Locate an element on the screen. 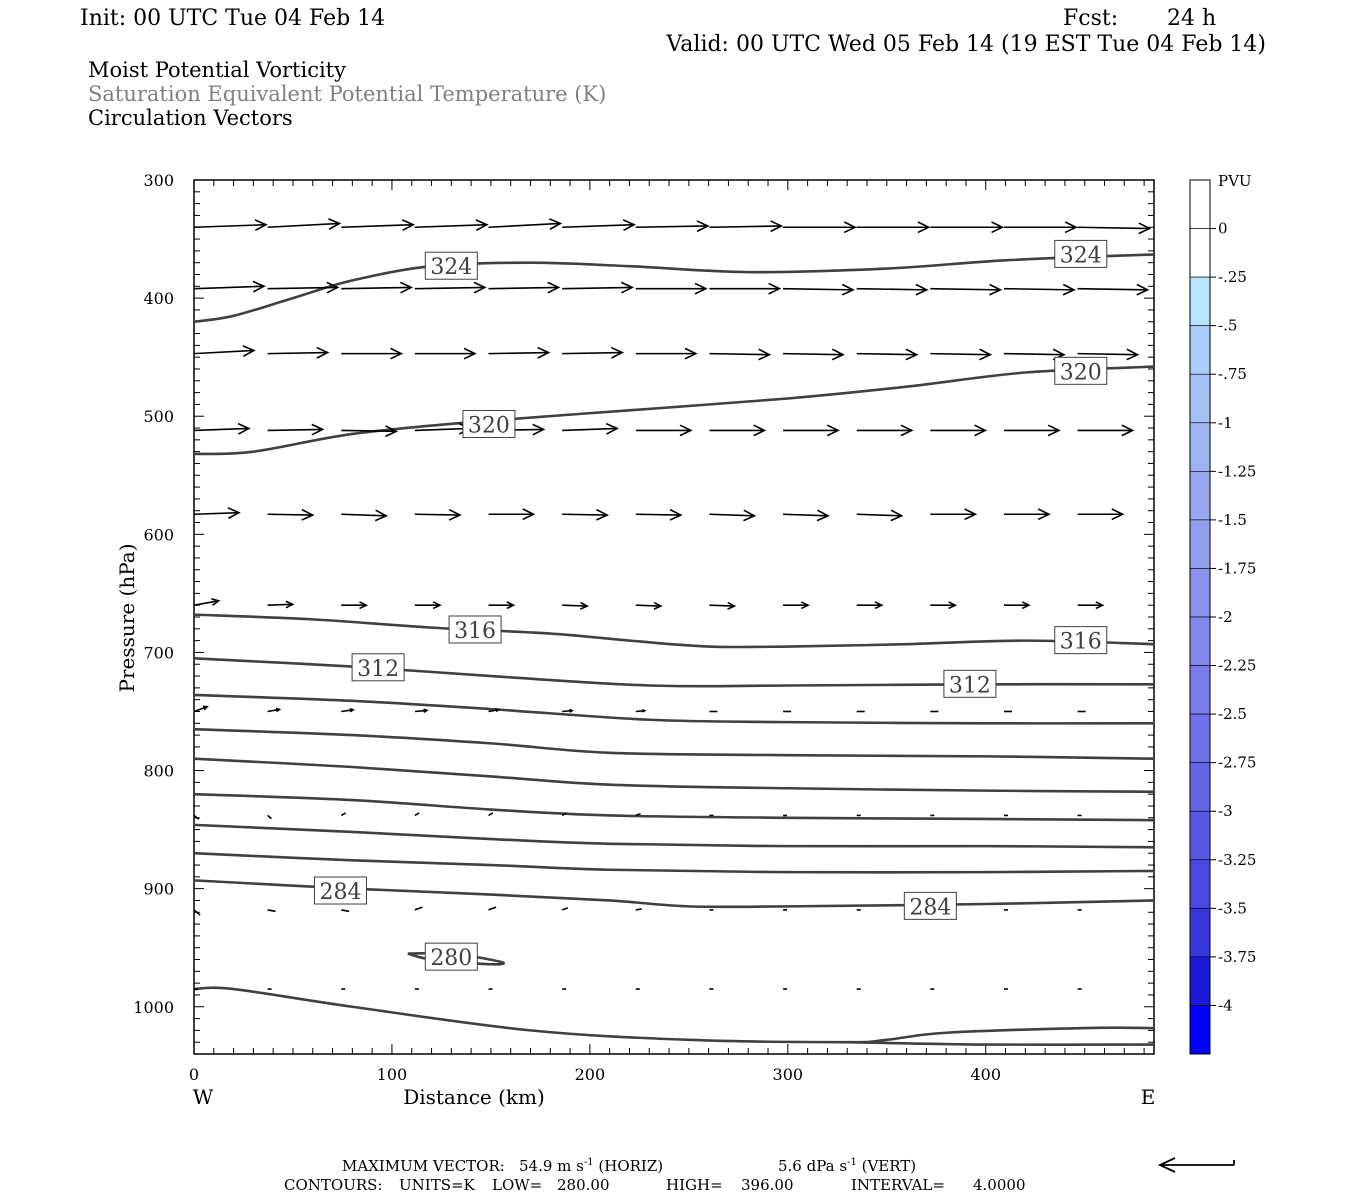  contours-interval-value: 4.0000 is located at coordinates (999, 1185).